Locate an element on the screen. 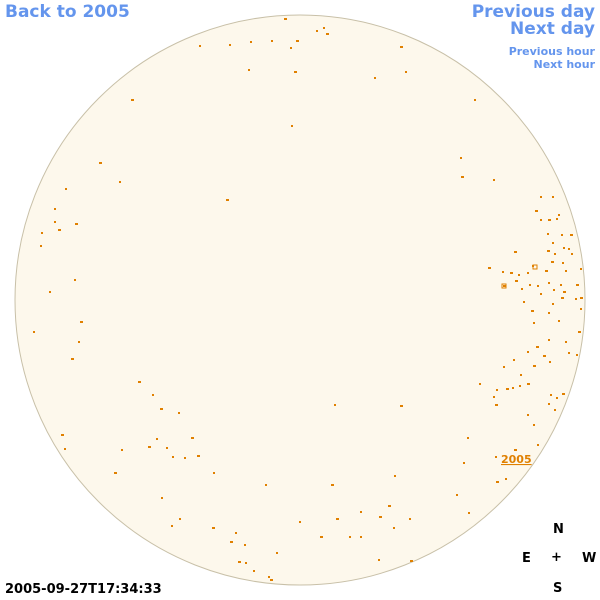 Image resolution: width=600 pixels, height=600 pixels. compass-west: W is located at coordinates (589, 558).